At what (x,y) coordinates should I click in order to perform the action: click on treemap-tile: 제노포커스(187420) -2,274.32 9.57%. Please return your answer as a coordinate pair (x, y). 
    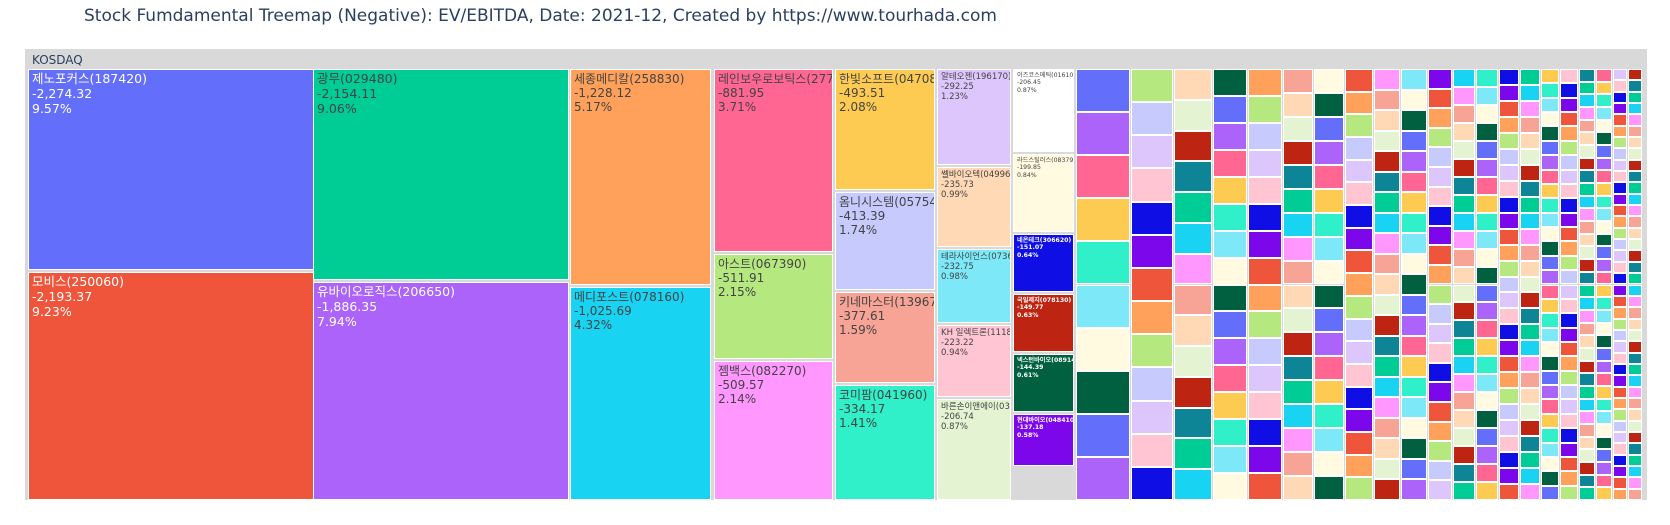
    Looking at the image, I should click on (171, 169).